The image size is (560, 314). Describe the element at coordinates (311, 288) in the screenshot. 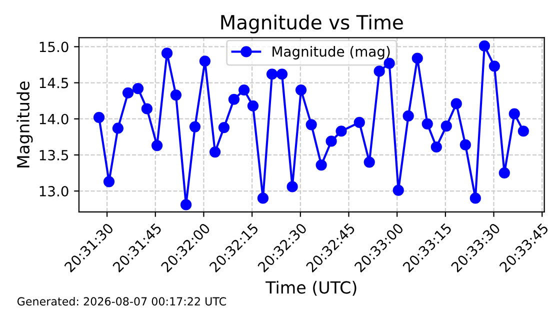

I see `x-axis-title: Time (UTC)` at that location.